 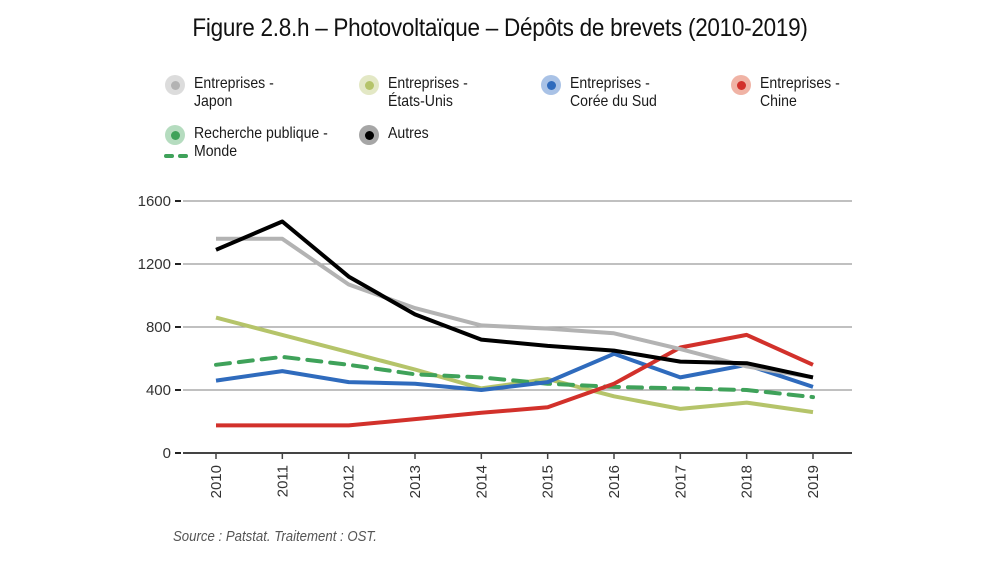 What do you see at coordinates (514, 371) in the screenshot?
I see `series-line-entreprises-cor-e-du-sud` at bounding box center [514, 371].